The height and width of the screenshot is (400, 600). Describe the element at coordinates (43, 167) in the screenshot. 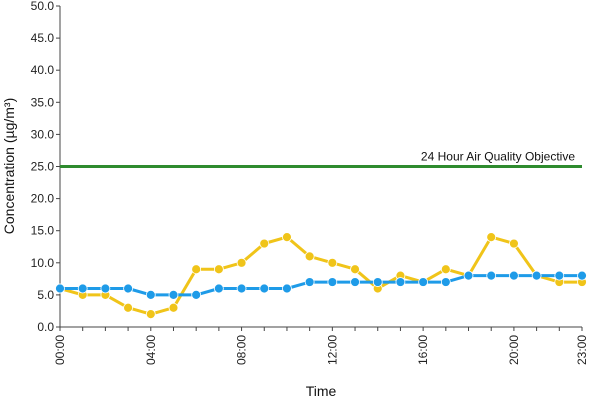

I see `y-tick-label: 25.0` at that location.